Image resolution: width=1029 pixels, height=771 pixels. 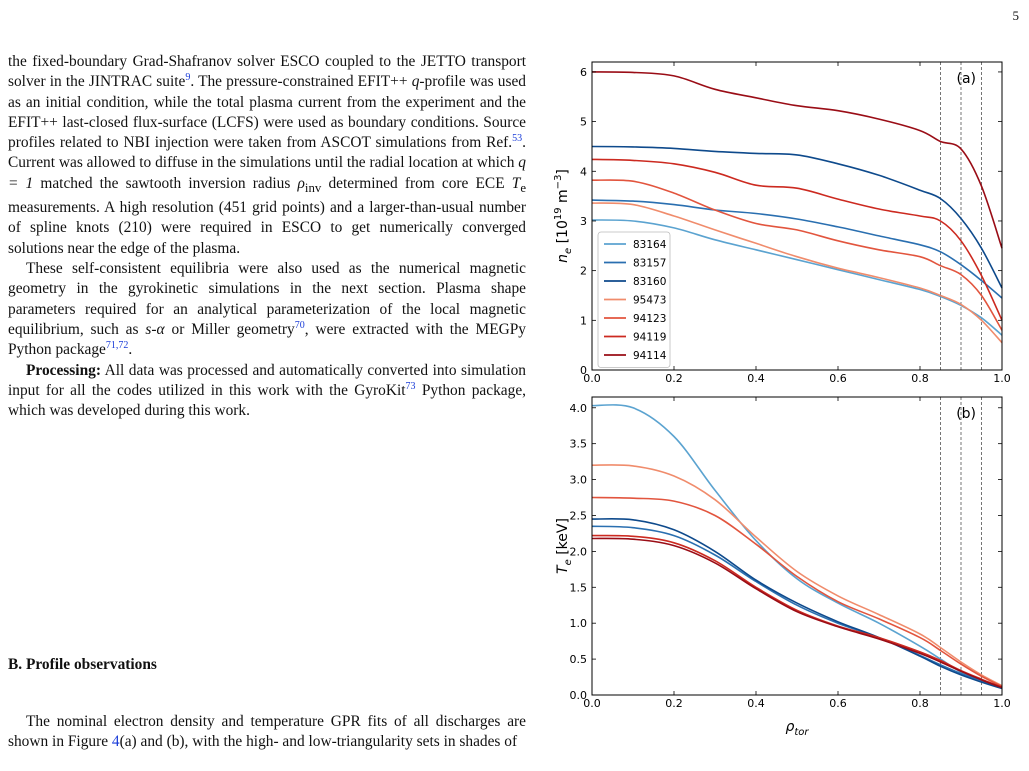 I want to click on legend: 83164 83157 83160 95473 94123 94119 94114, so click(x=634, y=299).